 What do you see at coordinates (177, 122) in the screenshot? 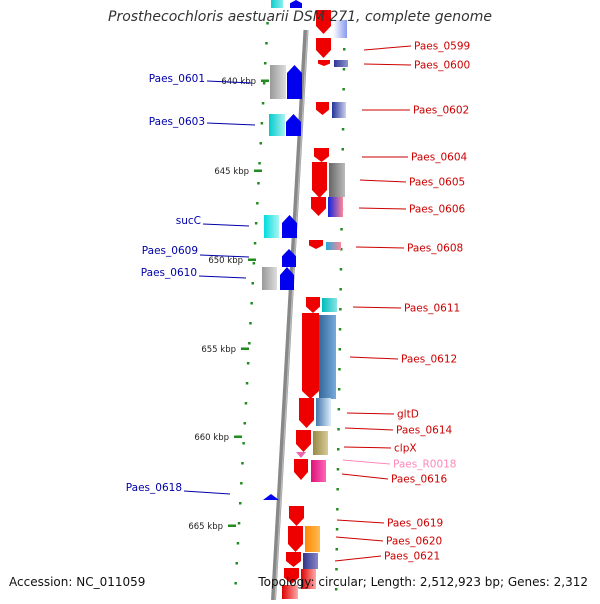
I see `left-gene-label: Paes_0603` at bounding box center [177, 122].